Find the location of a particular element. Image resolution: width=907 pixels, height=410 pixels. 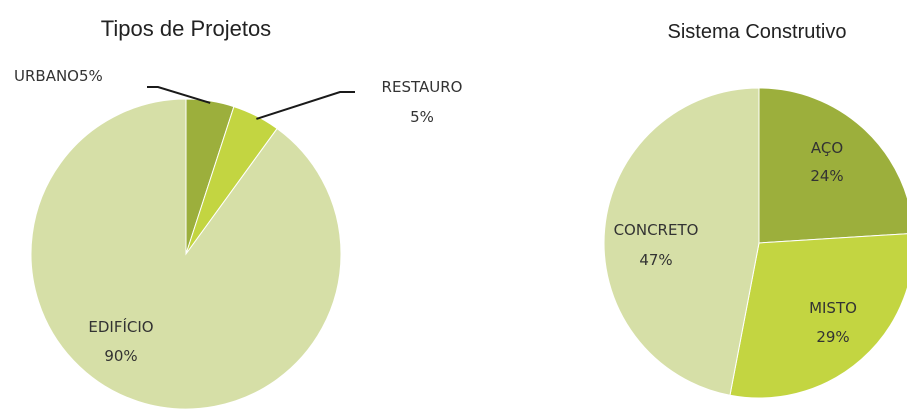

slice-value-restauro-text: 5% is located at coordinates (422, 117).